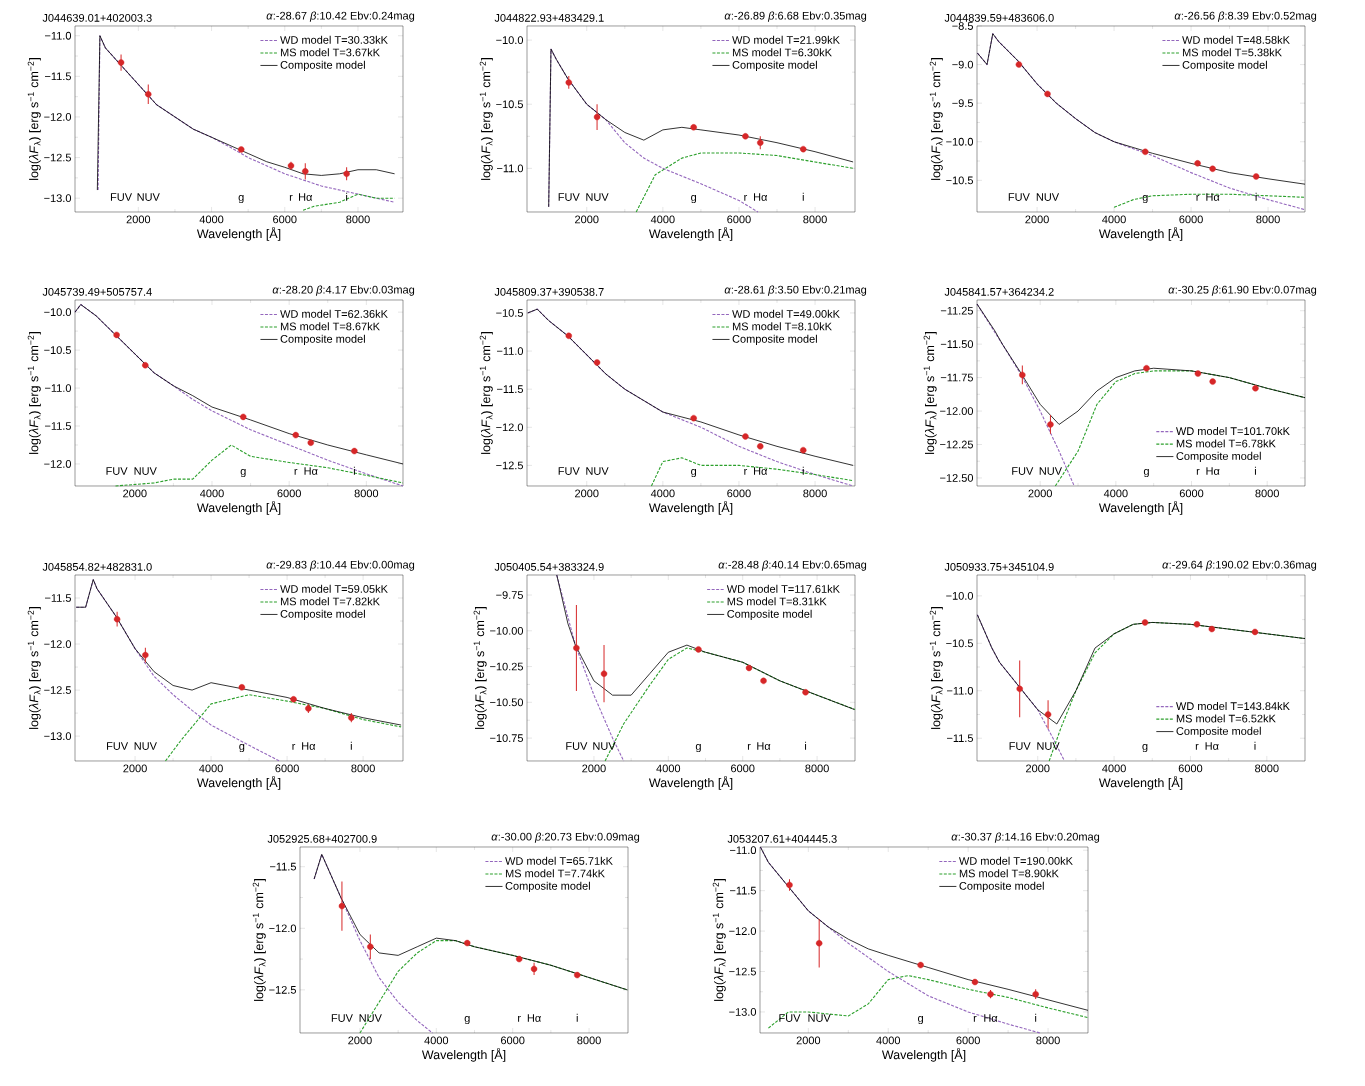 The image size is (1365, 1086). I want to click on legend-label: WD model T=101.70kK, so click(1232, 430).